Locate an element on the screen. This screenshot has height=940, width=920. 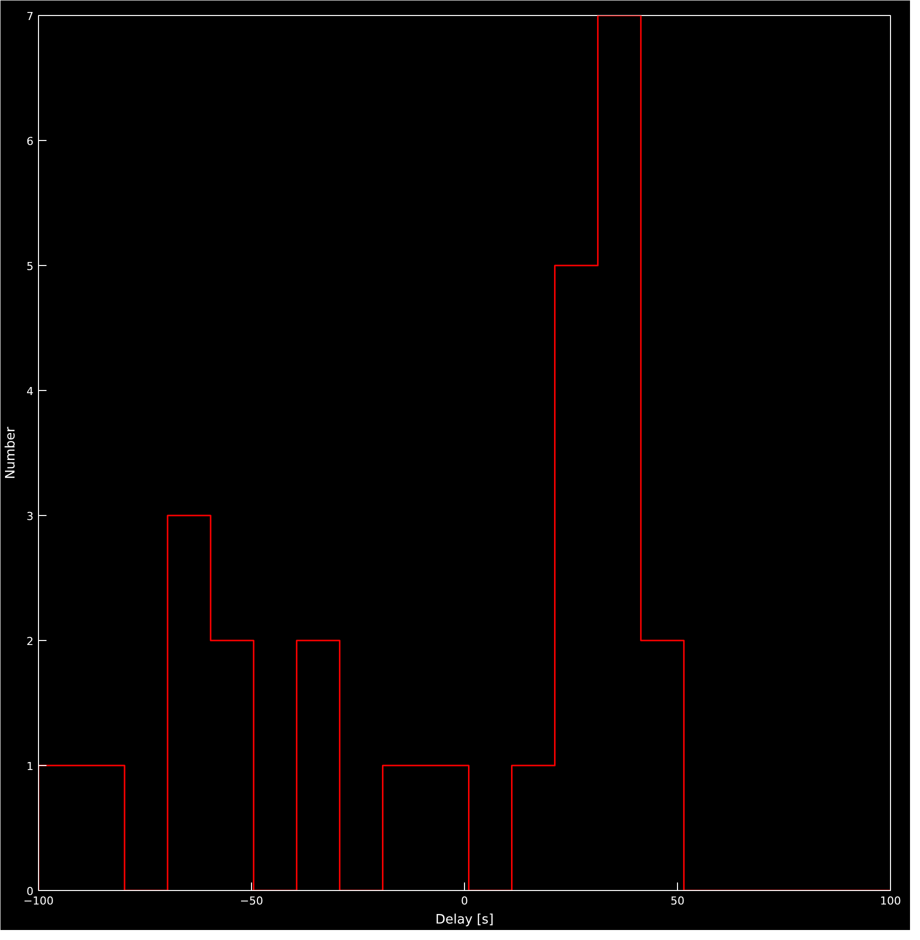
y-tick-label: 4 is located at coordinates (30, 391).